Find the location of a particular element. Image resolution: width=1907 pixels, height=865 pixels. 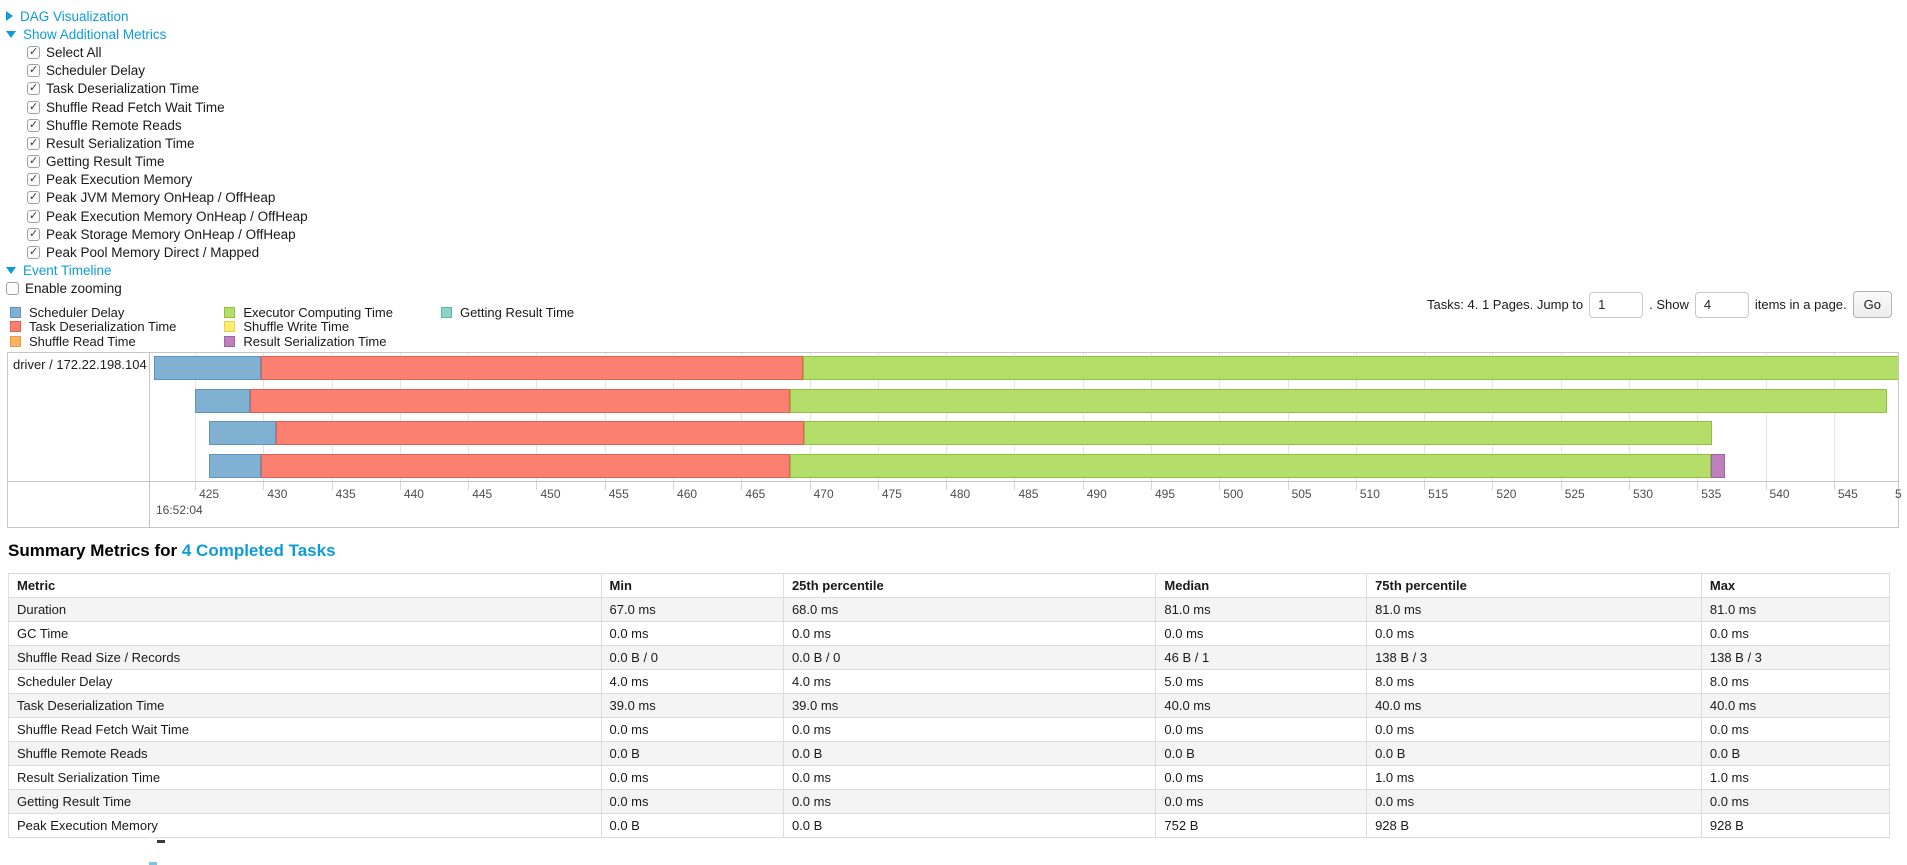

task-1-executor-computing-bar is located at coordinates (1350, 368).